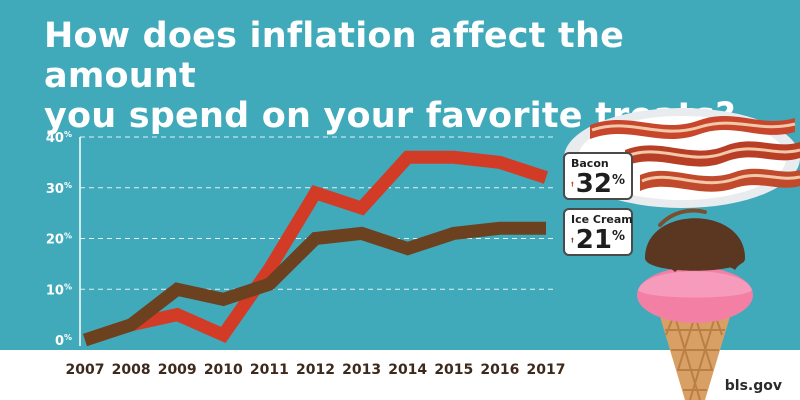 The image size is (800, 400). I want to click on x-tick-label: 2014, so click(407, 370).